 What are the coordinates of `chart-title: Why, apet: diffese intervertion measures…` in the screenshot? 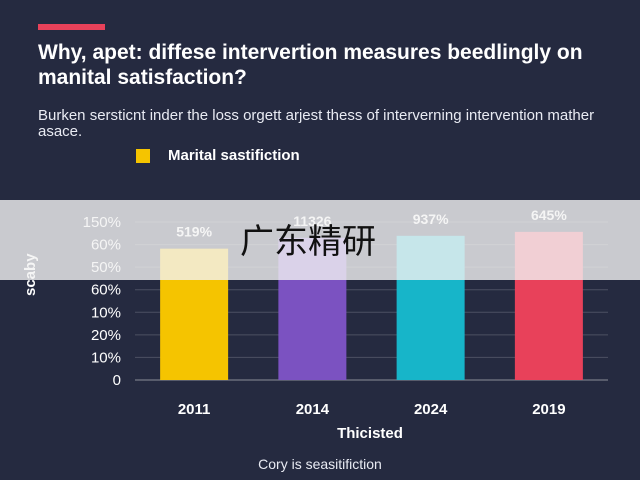 It's located at (310, 65).